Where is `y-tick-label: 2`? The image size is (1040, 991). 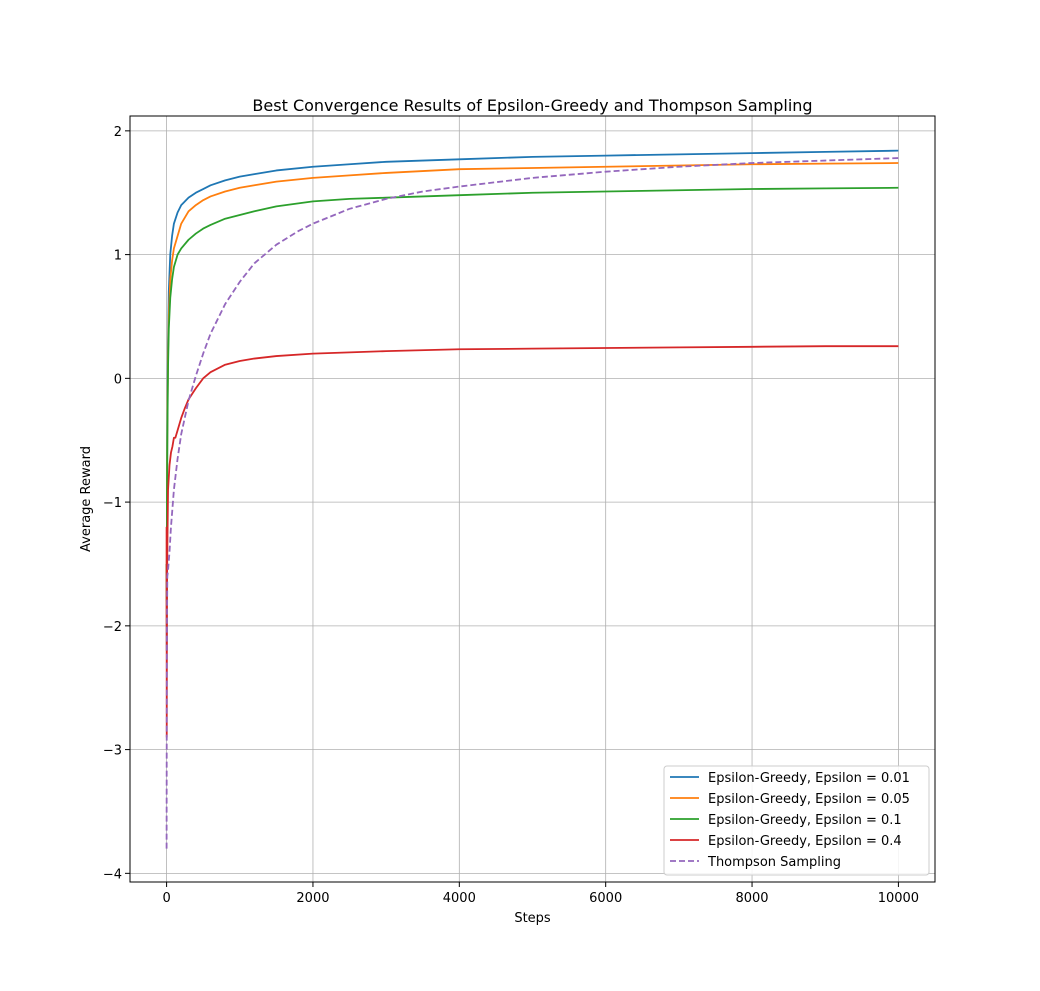 y-tick-label: 2 is located at coordinates (118, 132).